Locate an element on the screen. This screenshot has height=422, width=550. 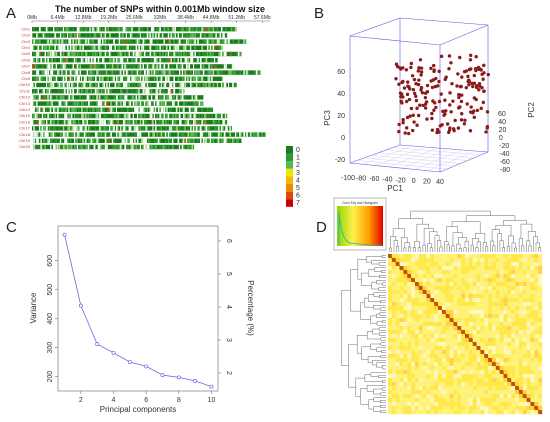
snp-chromosome-row: Chr14 is located at coordinates (116, 109).